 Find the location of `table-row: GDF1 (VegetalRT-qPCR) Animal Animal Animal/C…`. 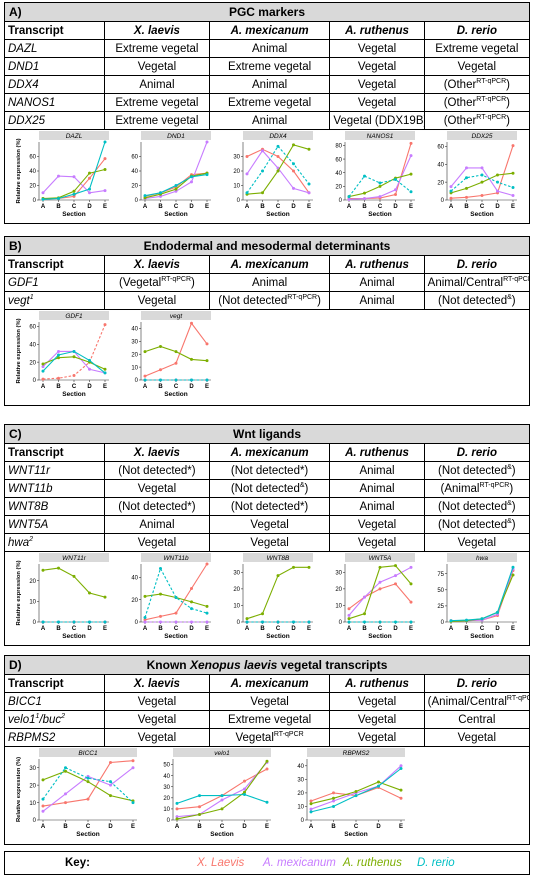

table-row: GDF1 (VegetalRT-qPCR) Animal Animal Animal/C… is located at coordinates (267, 282).